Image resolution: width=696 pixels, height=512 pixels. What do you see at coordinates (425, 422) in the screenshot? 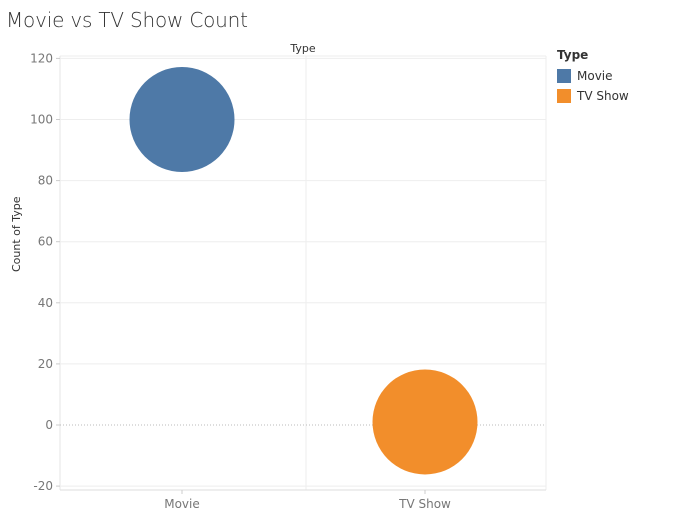
I see `data-point-tv-show` at bounding box center [425, 422].